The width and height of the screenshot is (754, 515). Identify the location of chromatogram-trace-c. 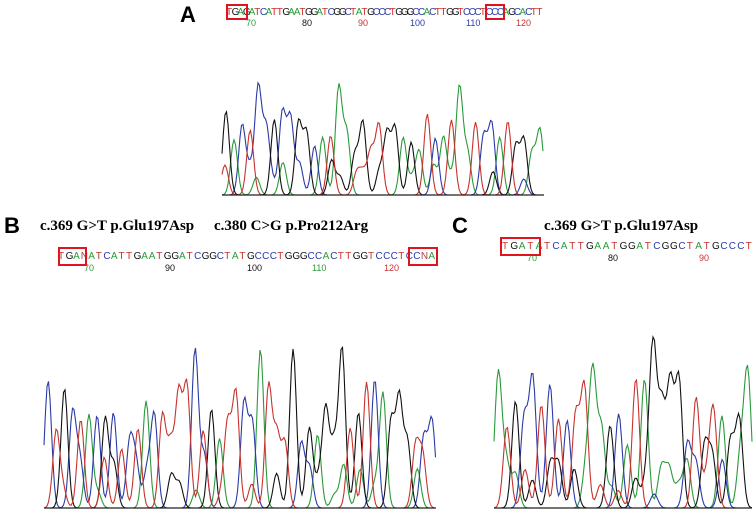
(623, 422).